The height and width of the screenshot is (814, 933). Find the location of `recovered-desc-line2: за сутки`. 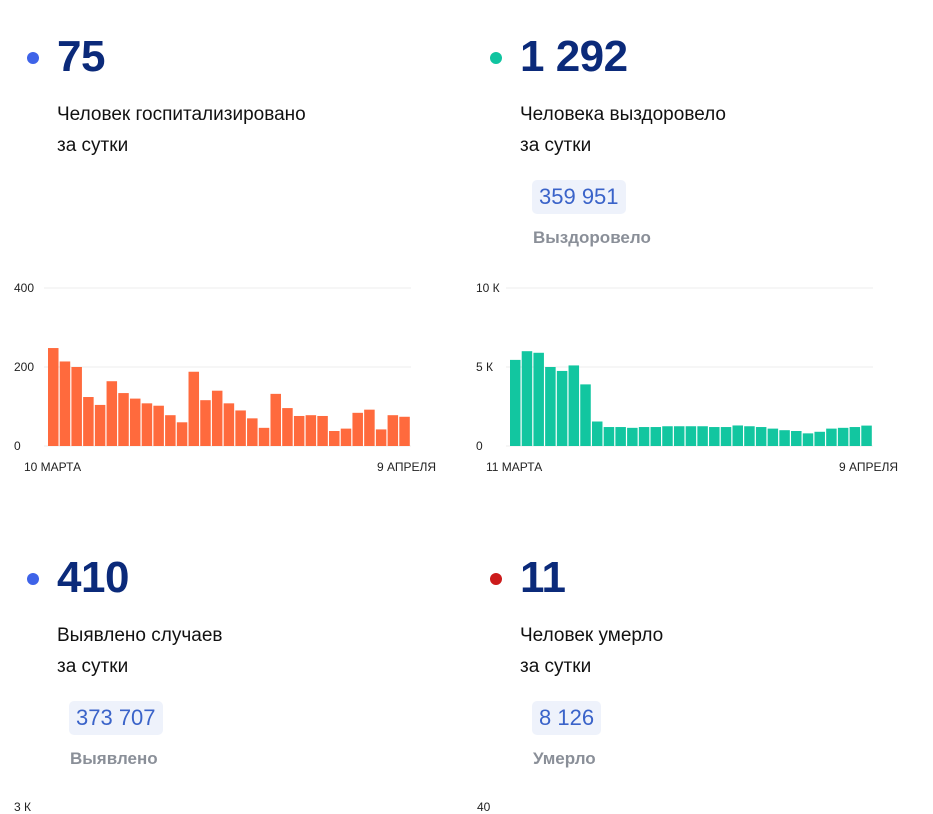

recovered-desc-line2: за сутки is located at coordinates (556, 145).